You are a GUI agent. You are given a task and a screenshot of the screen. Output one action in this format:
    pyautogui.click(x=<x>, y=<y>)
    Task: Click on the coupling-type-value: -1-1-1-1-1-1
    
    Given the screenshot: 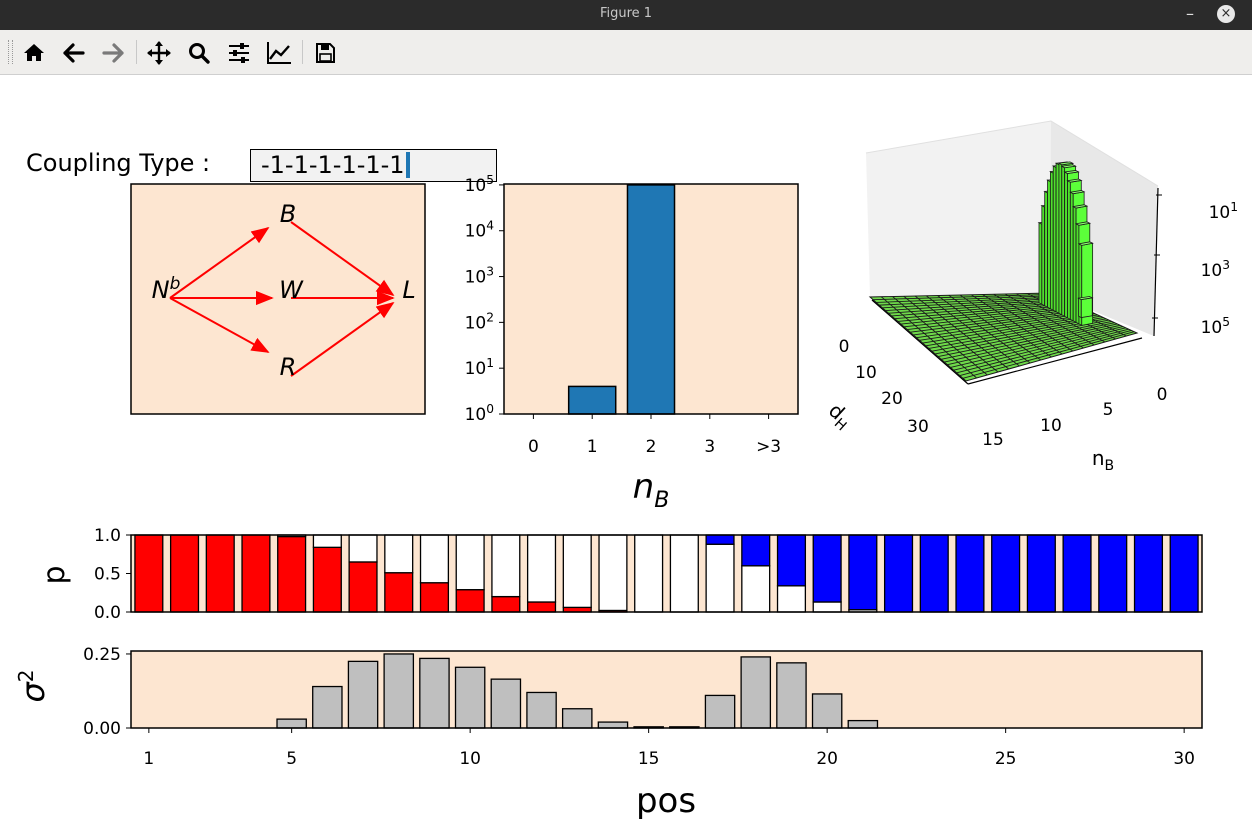 What is the action you would take?
    pyautogui.click(x=333, y=165)
    